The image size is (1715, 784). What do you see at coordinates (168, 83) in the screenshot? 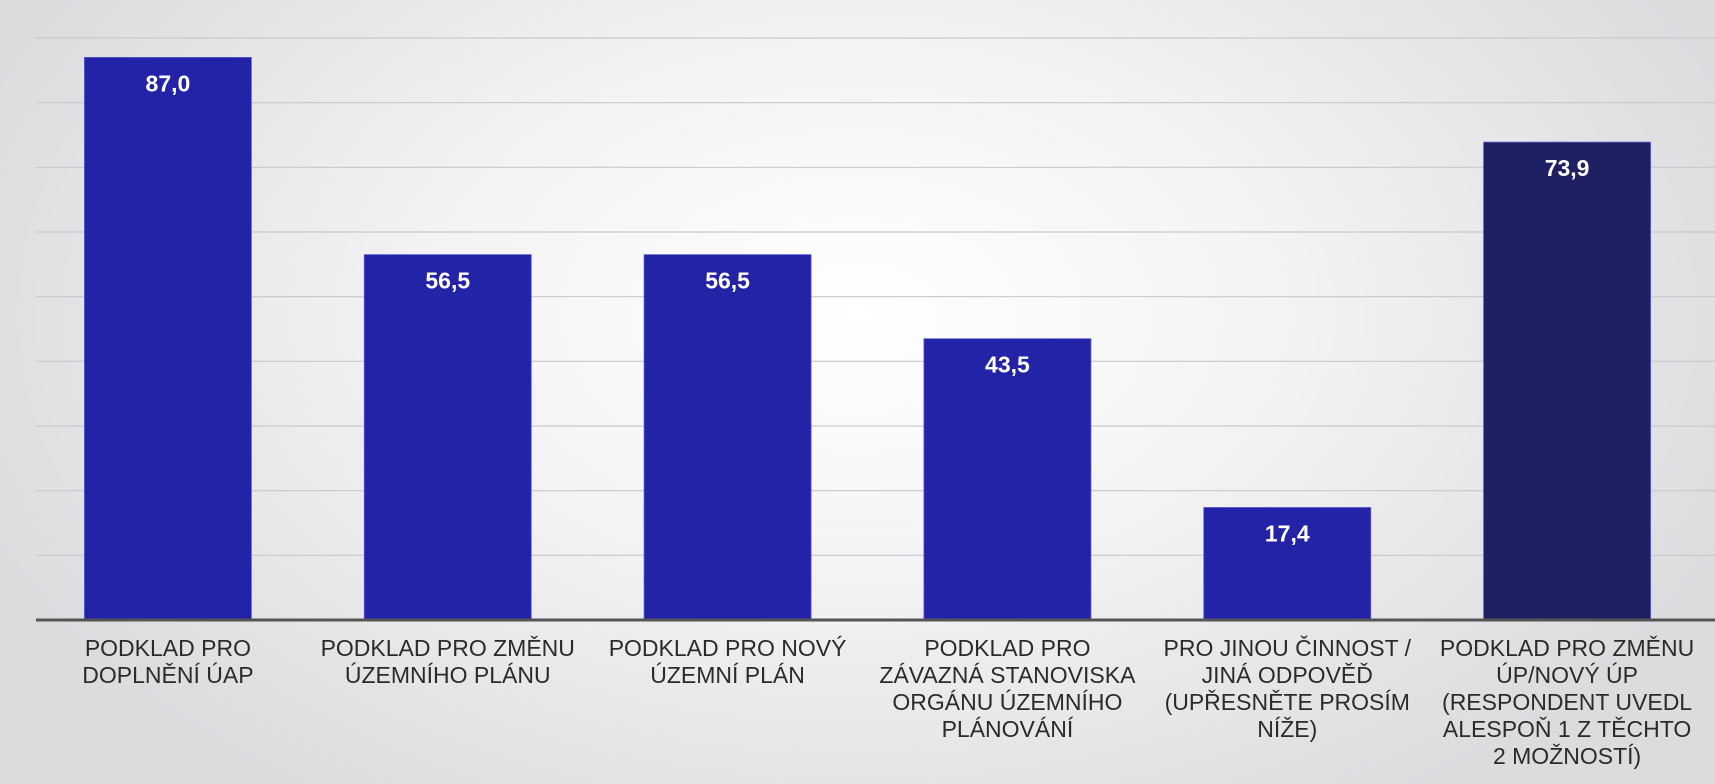
I see `data-label: 87,0` at bounding box center [168, 83].